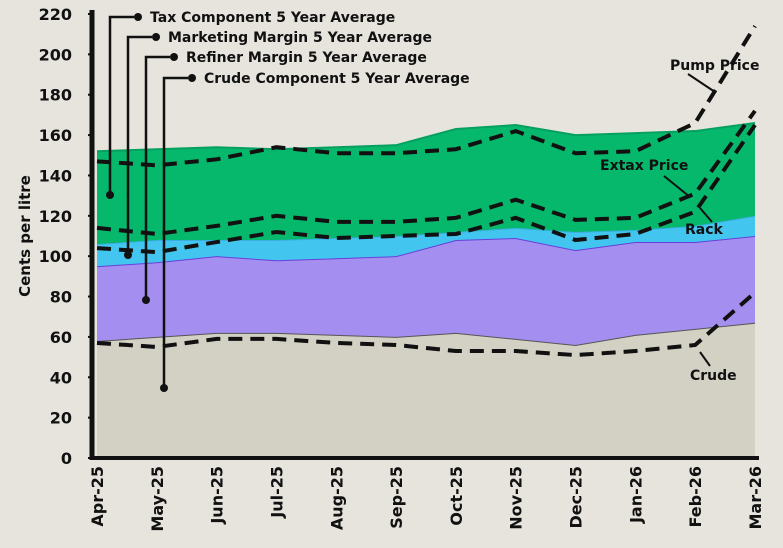  What do you see at coordinates (396, 497) in the screenshot?
I see `x-tick-label: Sep-25` at bounding box center [396, 497].